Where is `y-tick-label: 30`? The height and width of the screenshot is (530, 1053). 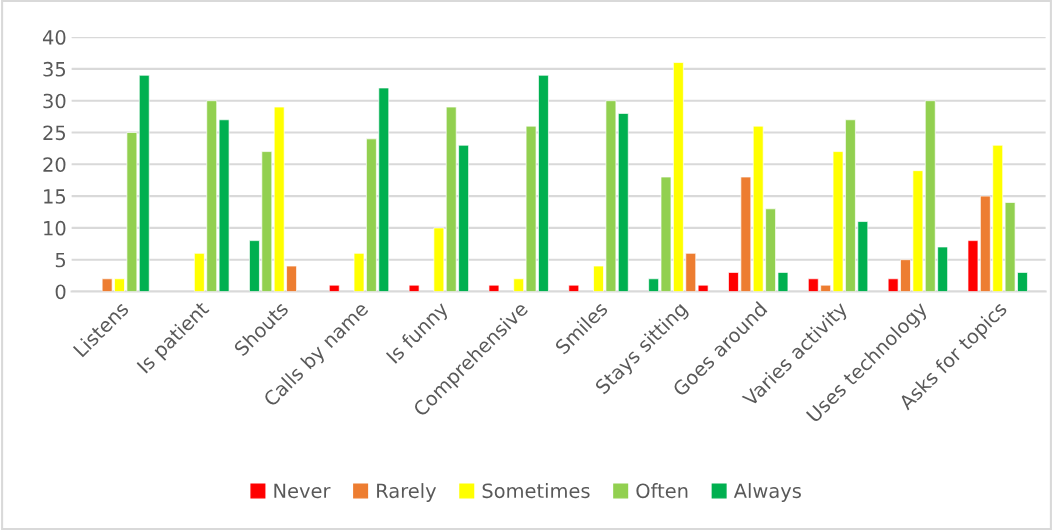 y-tick-label: 30 is located at coordinates (54, 101).